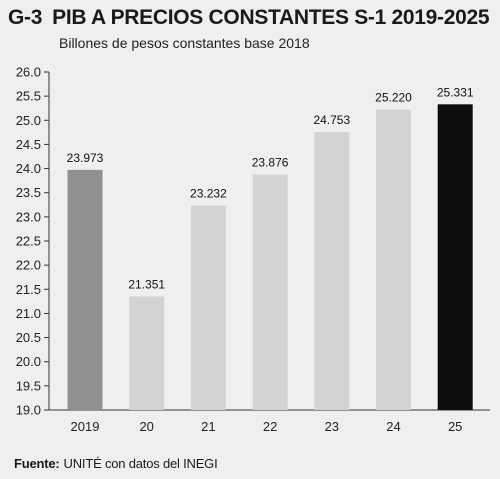 This screenshot has width=500, height=479. Describe the element at coordinates (28, 313) in the screenshot. I see `y-tick-label: 21.0` at that location.